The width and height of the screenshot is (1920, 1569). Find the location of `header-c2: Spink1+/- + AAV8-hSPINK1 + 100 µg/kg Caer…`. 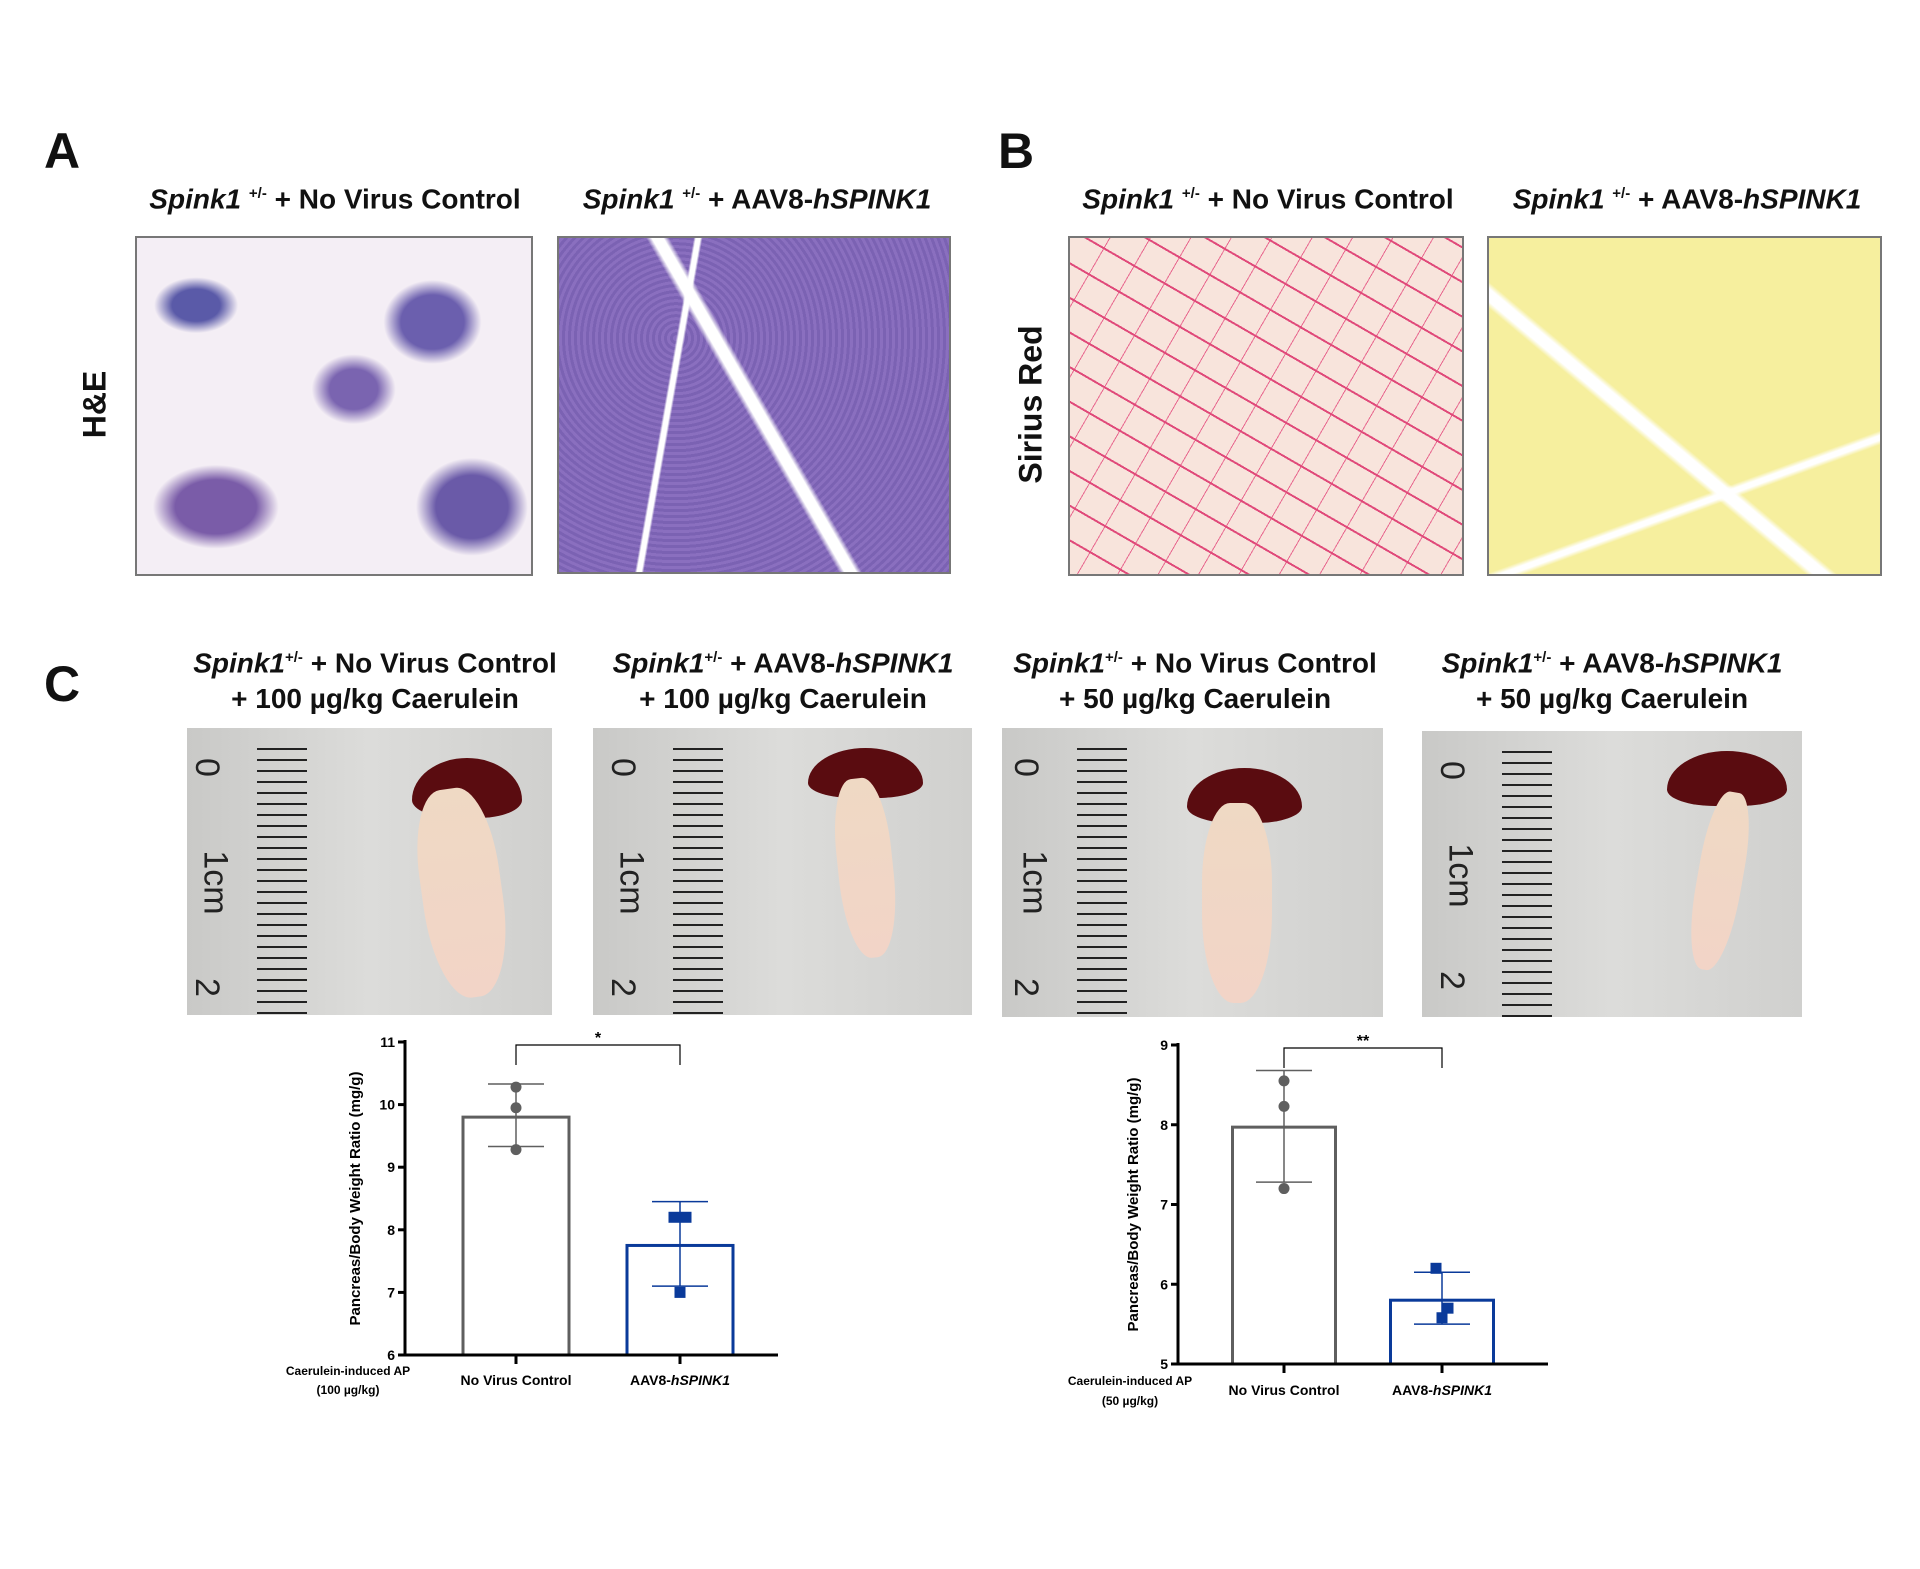

header-c2: Spink1+/- + AAV8-hSPINK1 + 100 µg/kg Caer… is located at coordinates (783, 678).